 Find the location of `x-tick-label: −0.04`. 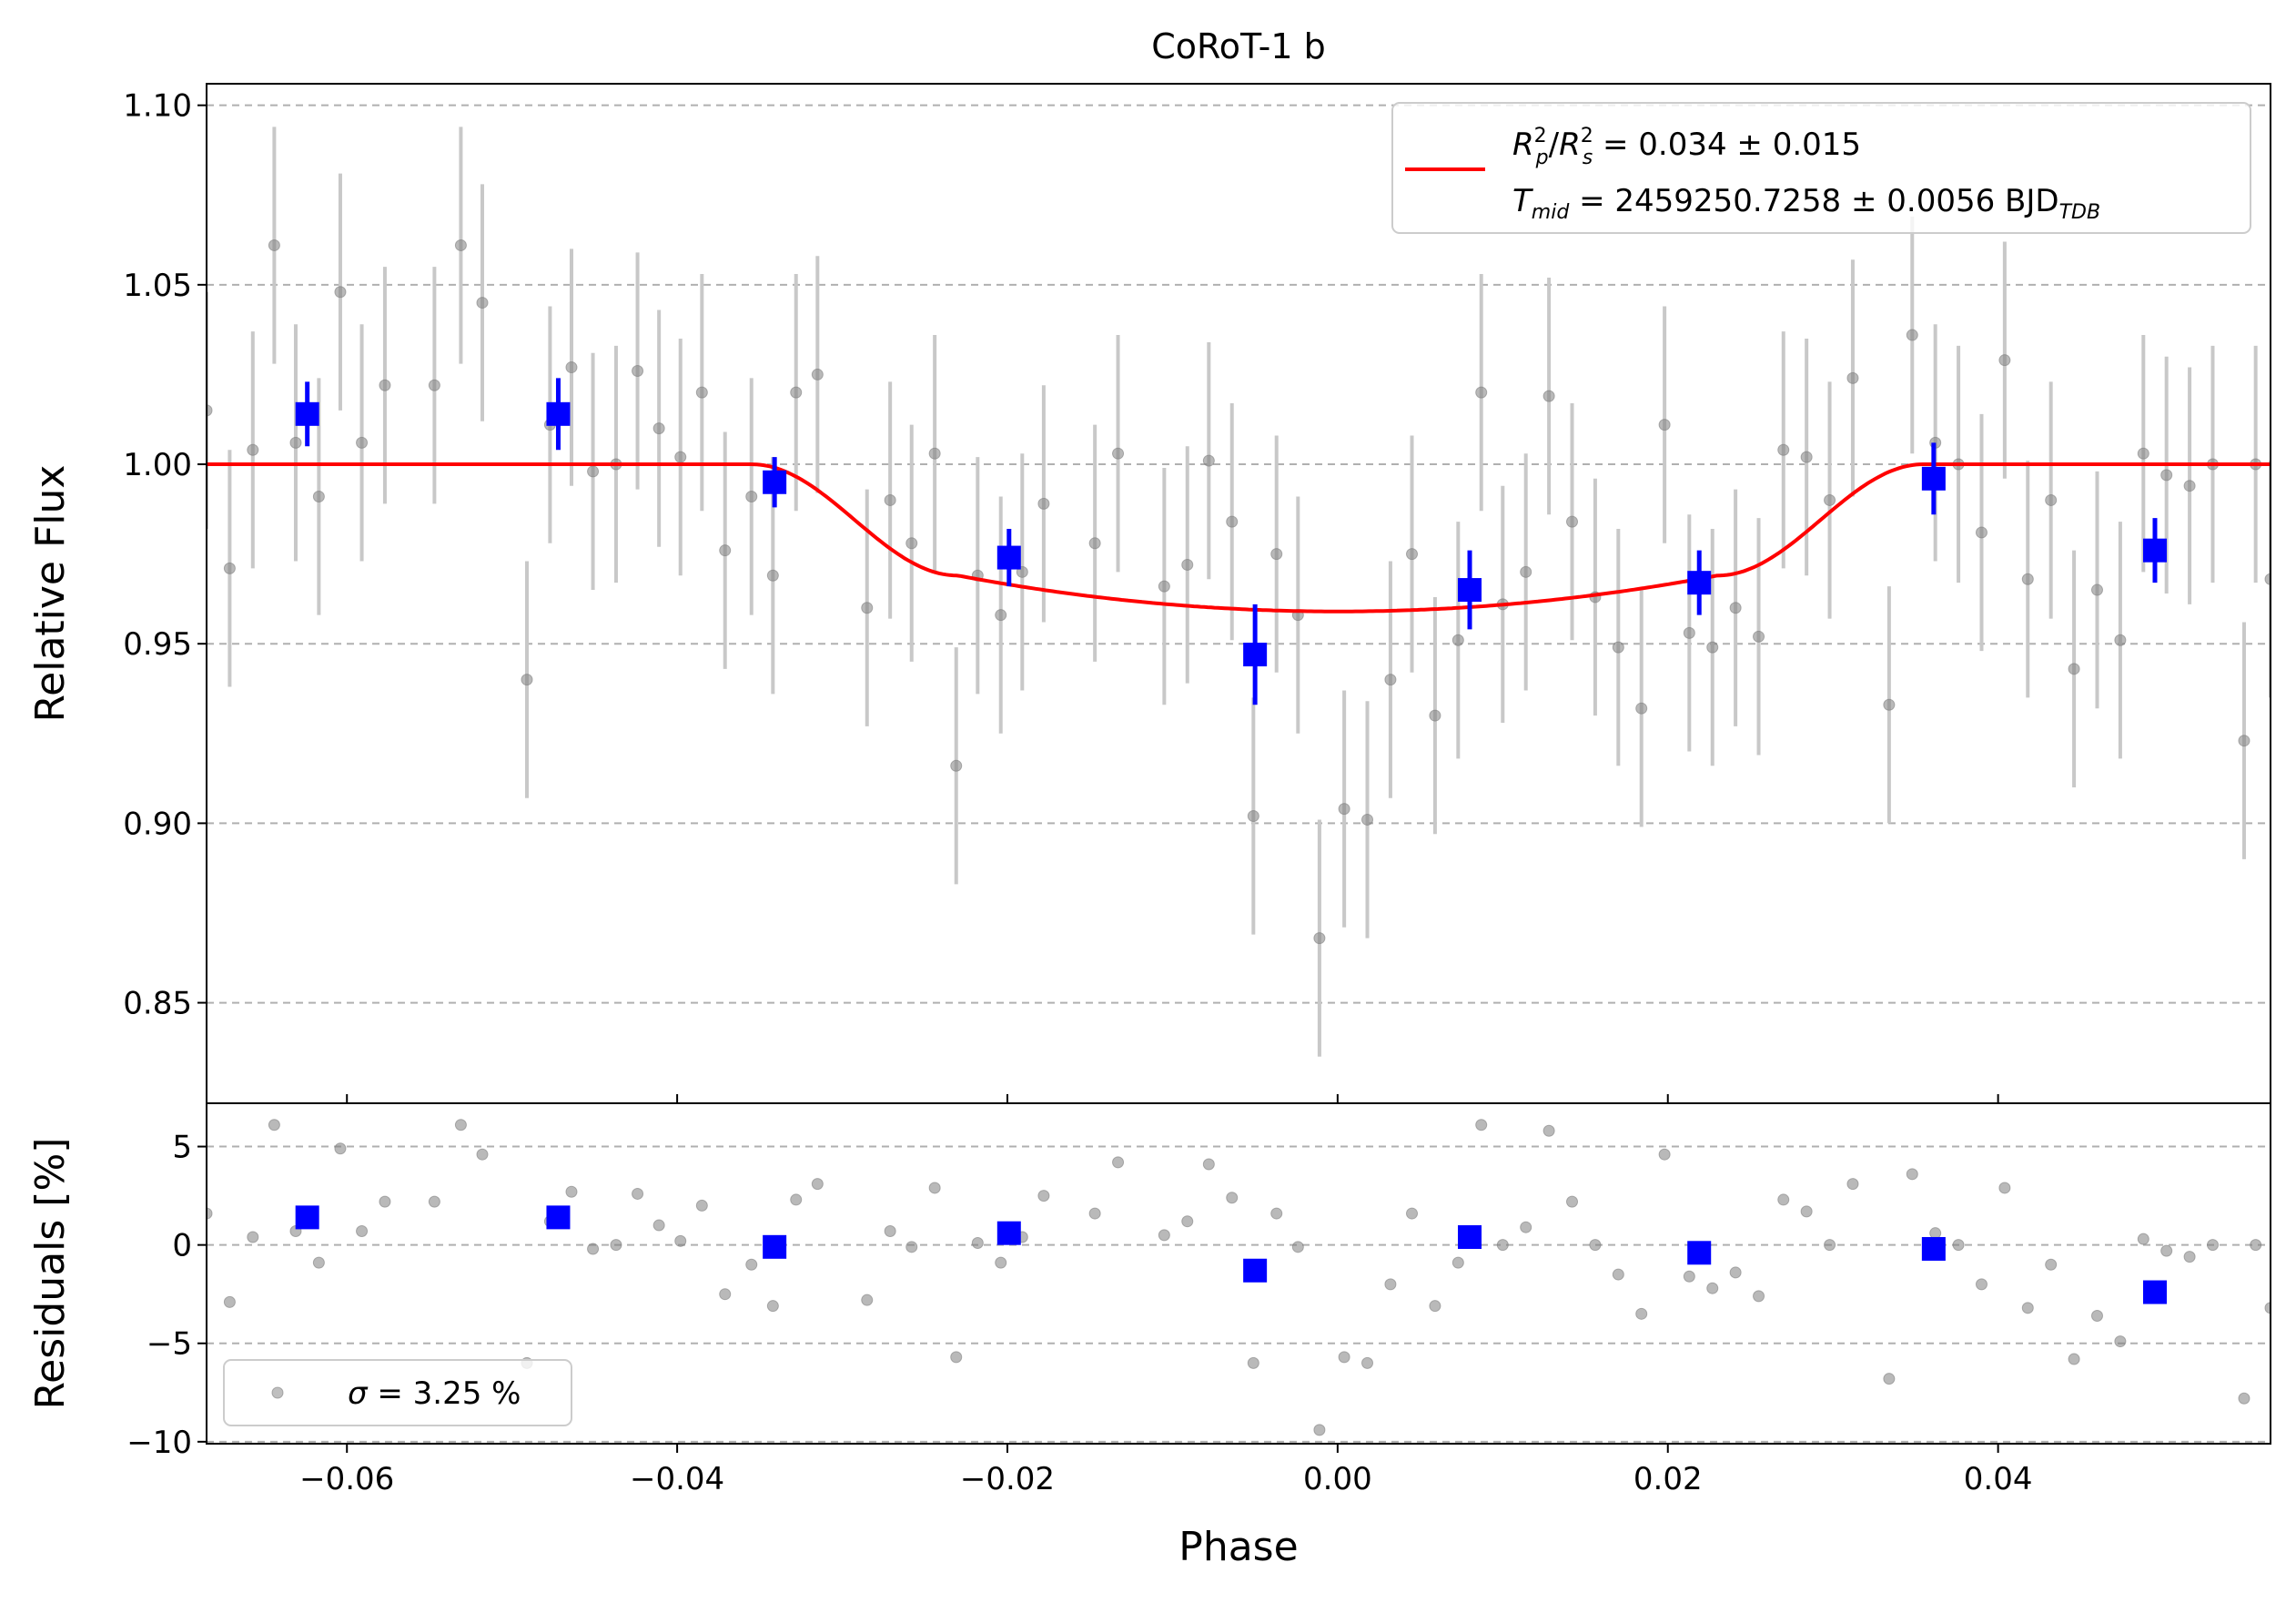

x-tick-label: −0.04 is located at coordinates (677, 1479).